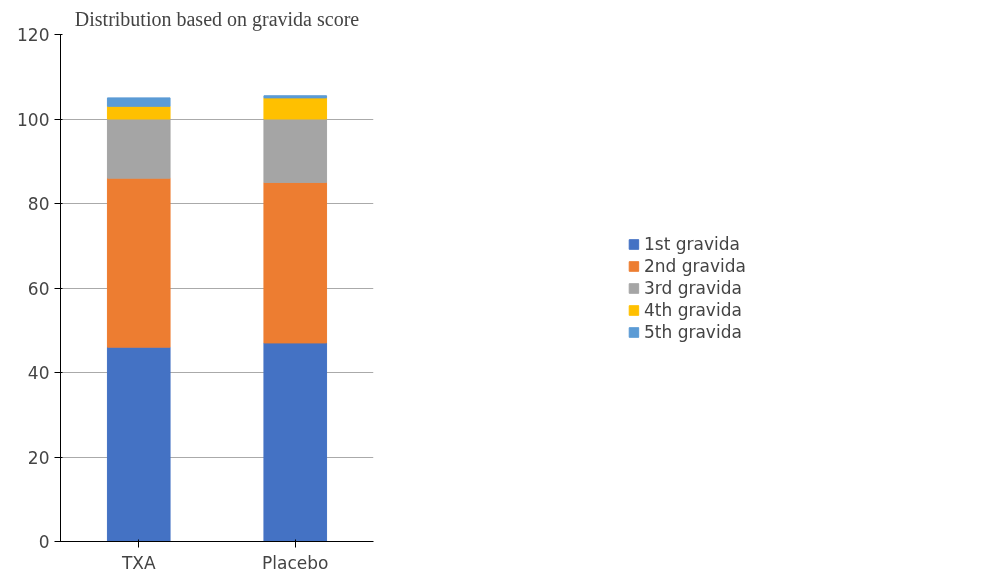  I want to click on chart-title: Distribution based on gravida score, so click(217, 19).